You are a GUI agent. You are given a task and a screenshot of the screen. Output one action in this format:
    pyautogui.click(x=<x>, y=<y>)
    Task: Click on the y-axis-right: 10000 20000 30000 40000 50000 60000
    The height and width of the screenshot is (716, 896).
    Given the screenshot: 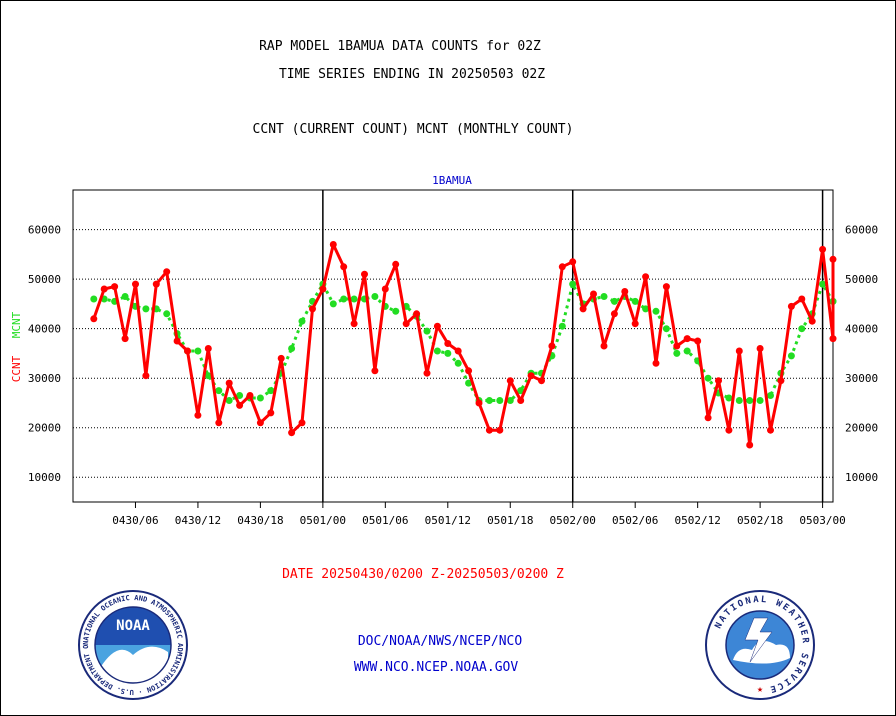 What is the action you would take?
    pyautogui.click(x=861, y=354)
    